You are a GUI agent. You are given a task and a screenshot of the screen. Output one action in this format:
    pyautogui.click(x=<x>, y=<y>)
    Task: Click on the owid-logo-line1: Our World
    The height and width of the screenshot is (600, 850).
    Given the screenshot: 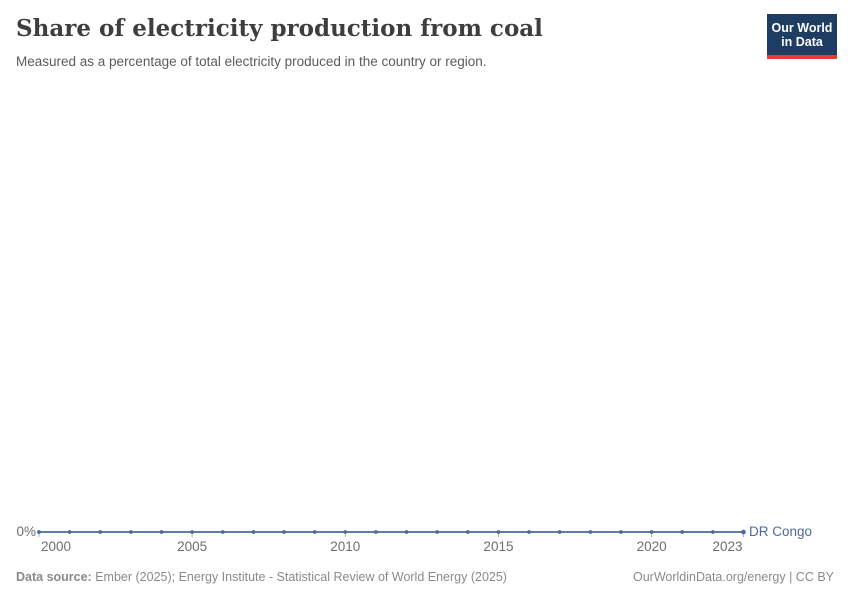 What is the action you would take?
    pyautogui.click(x=802, y=27)
    